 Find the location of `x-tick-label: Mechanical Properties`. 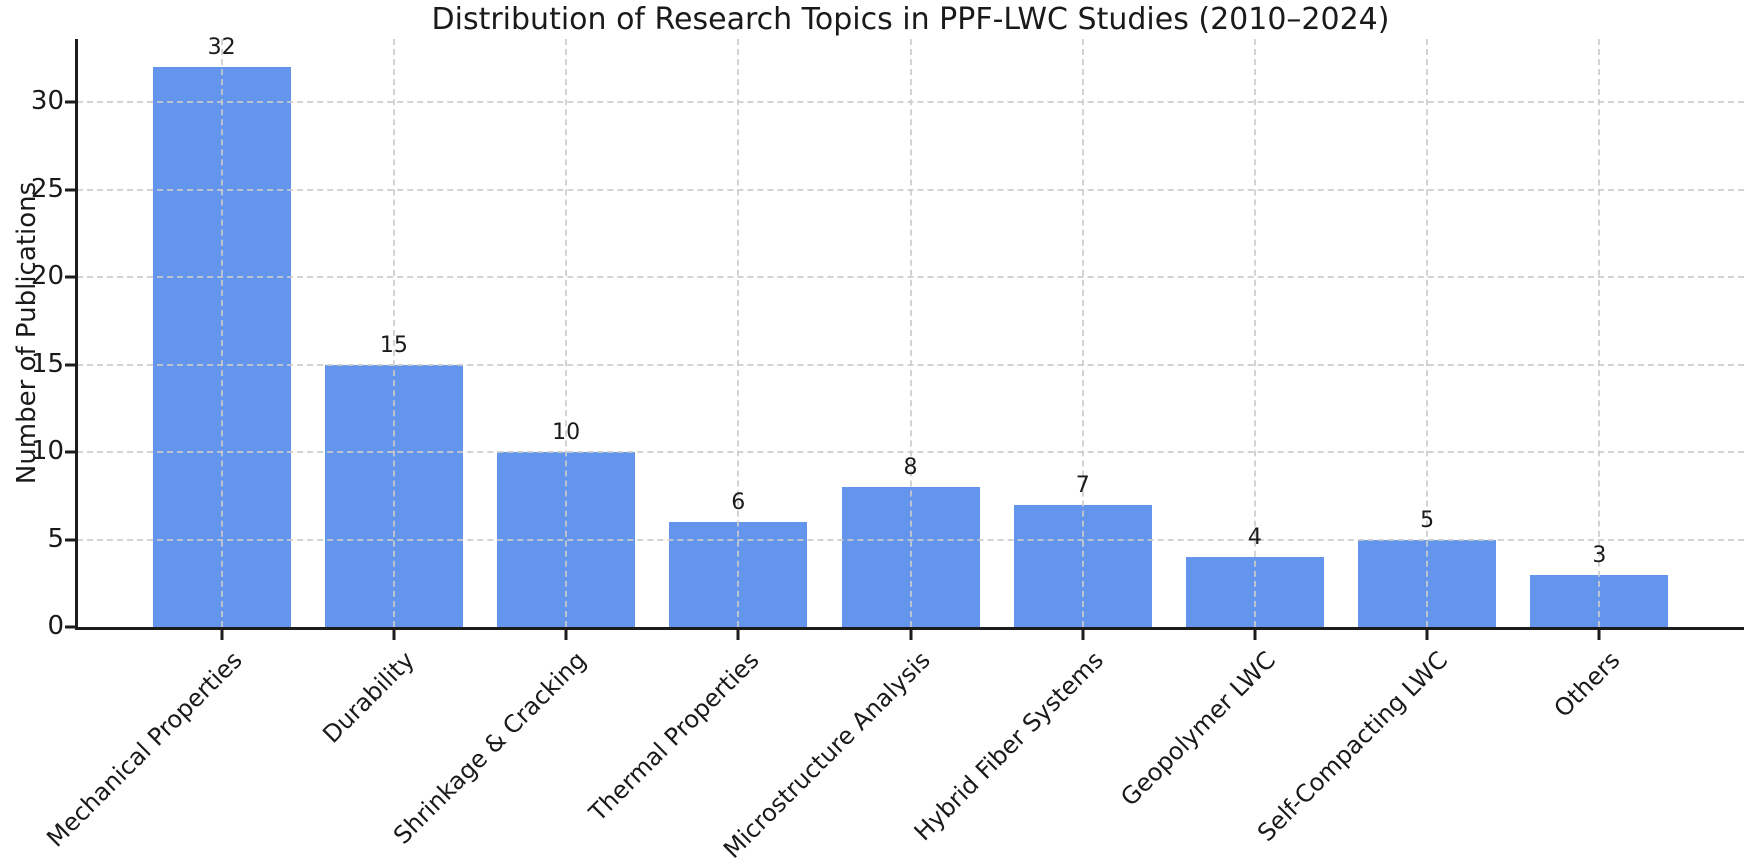

x-tick-label: Mechanical Properties is located at coordinates (144, 749).